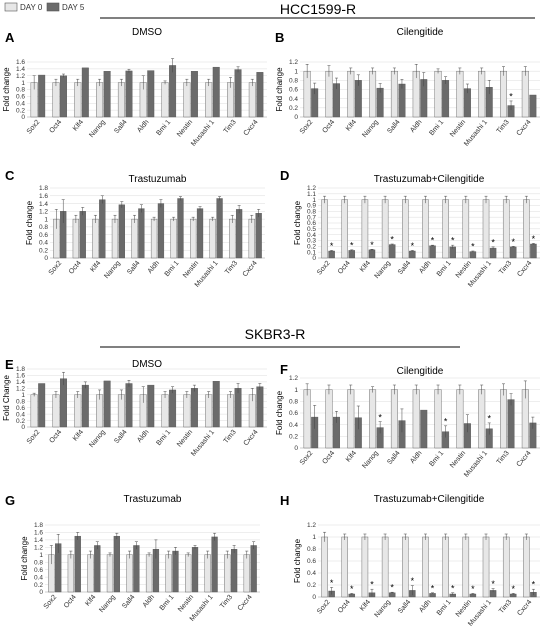  What do you see at coordinates (284, 500) in the screenshot?
I see `panel-letter: H` at bounding box center [284, 500].